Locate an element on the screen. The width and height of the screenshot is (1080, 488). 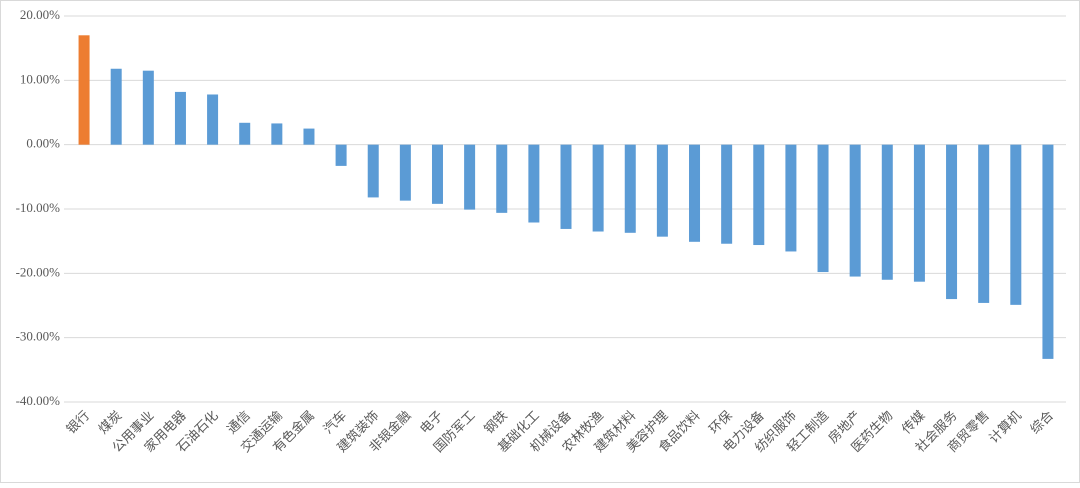
y-tick-label: -40.00% is located at coordinates (38, 400).